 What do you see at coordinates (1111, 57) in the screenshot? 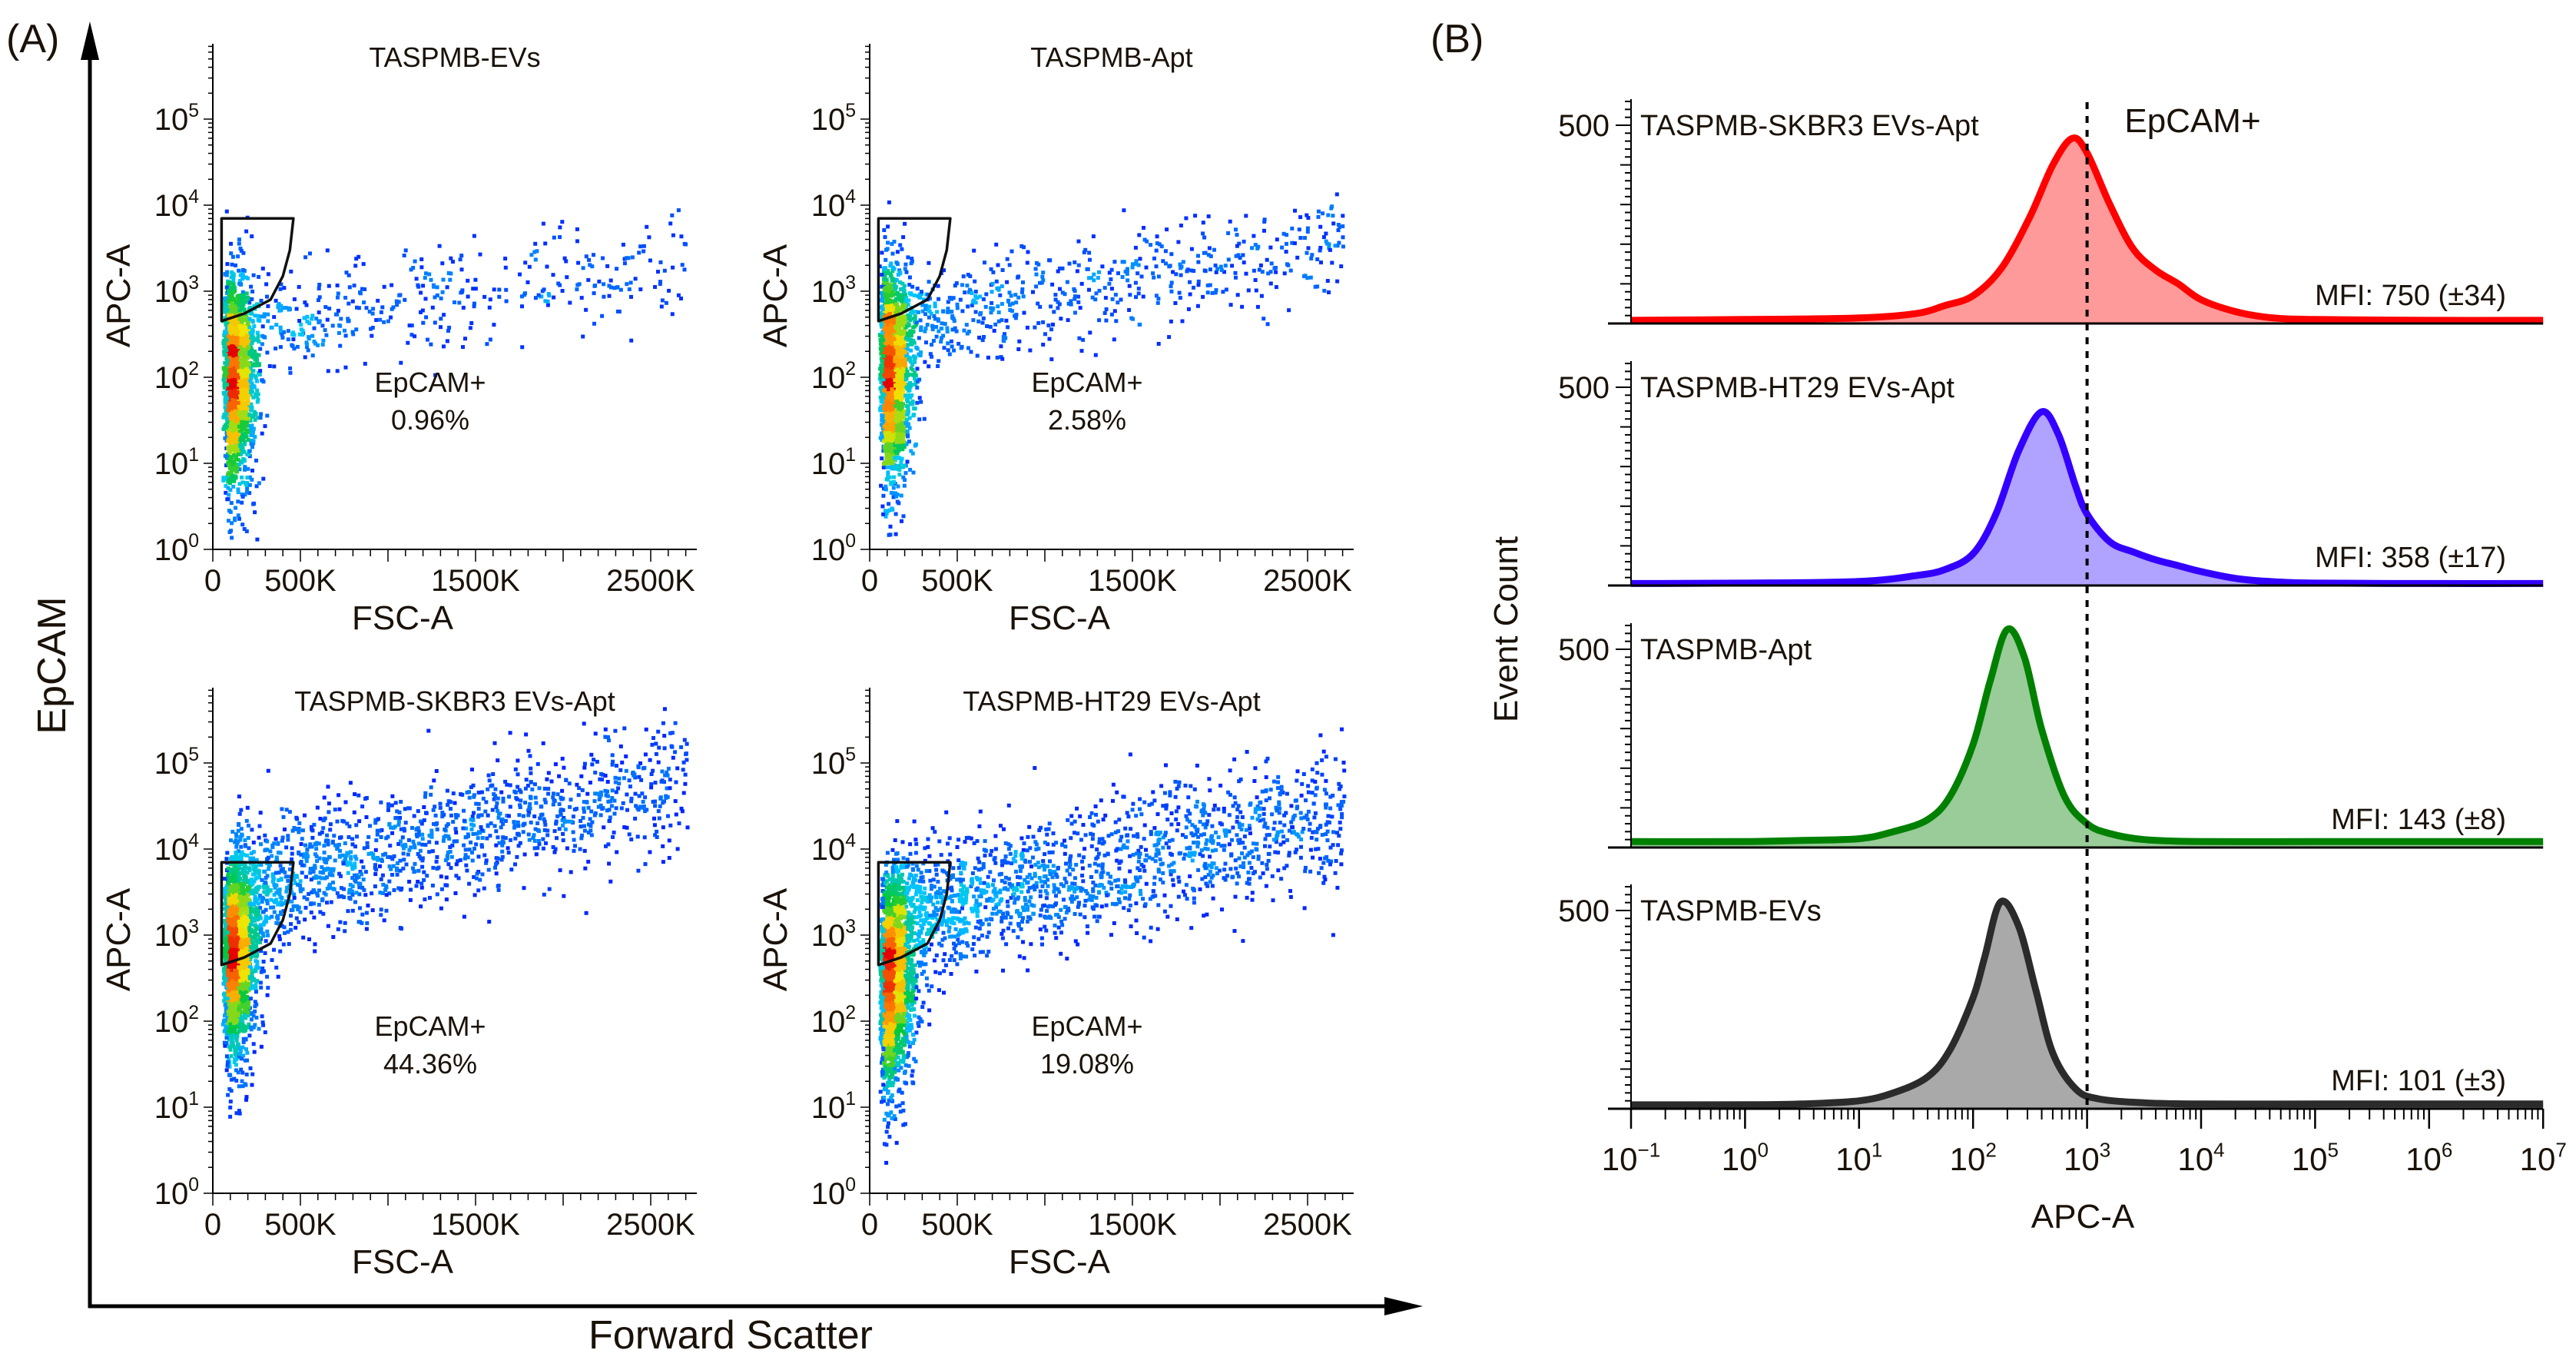
I see `plot-title: TASPMB-Apt` at bounding box center [1111, 57].